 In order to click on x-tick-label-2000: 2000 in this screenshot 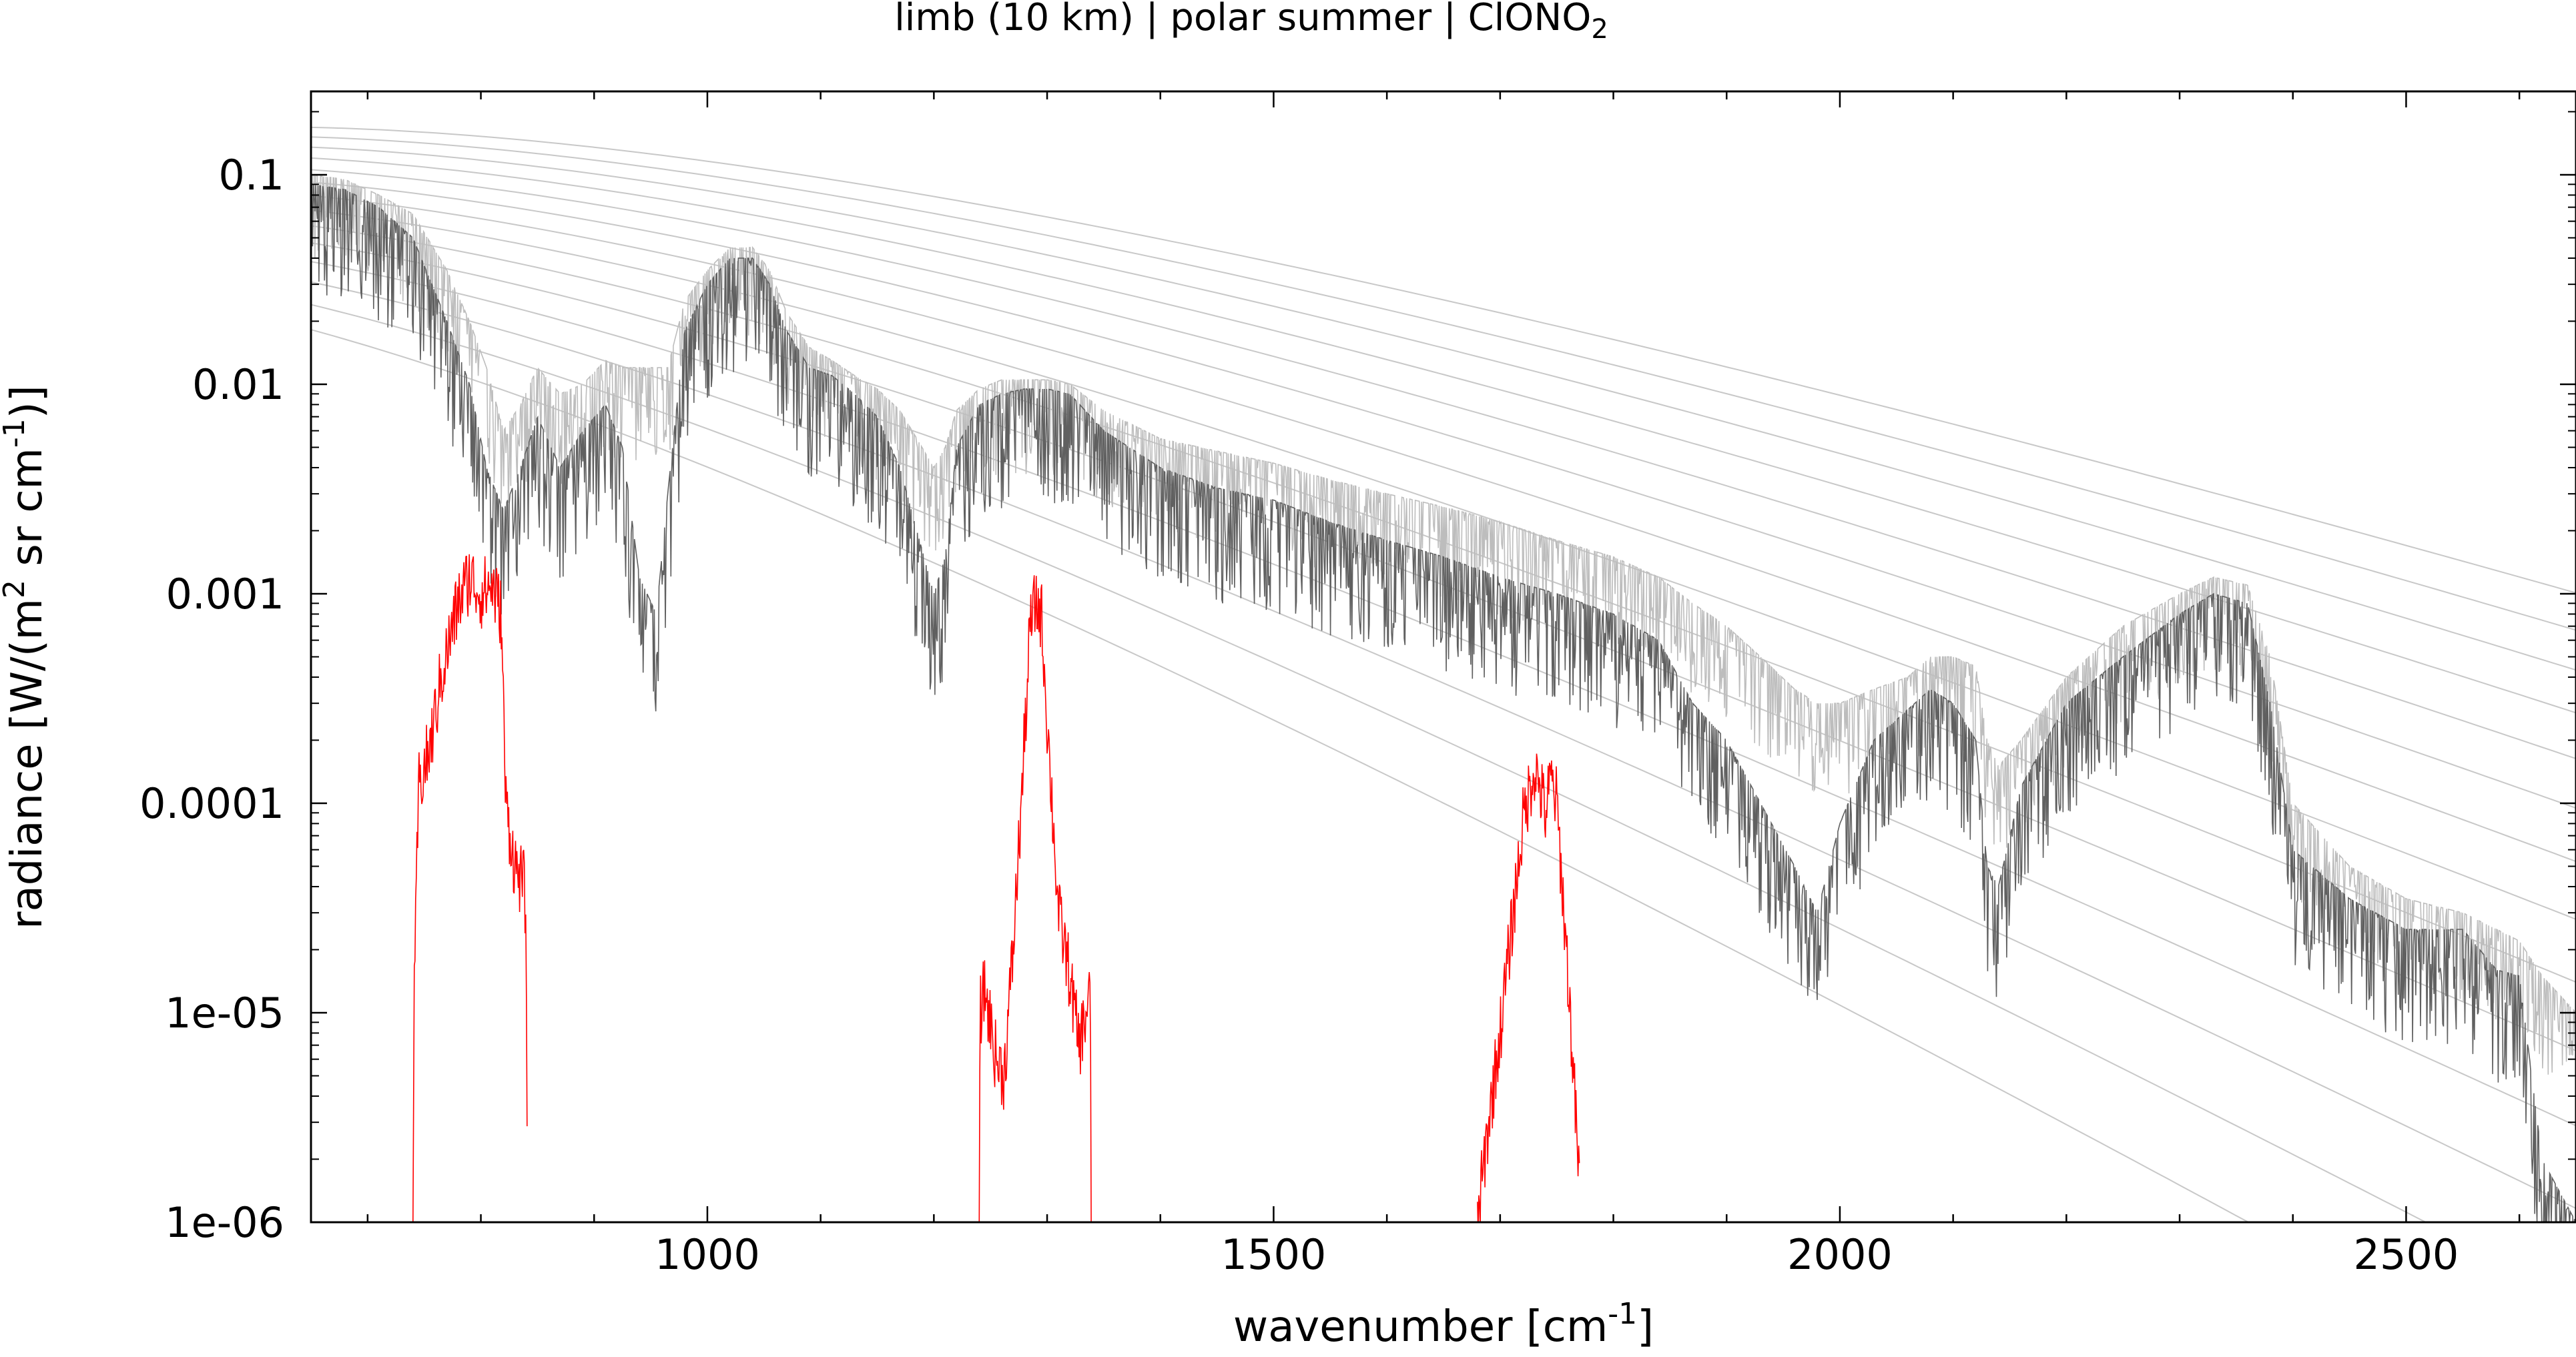, I will do `click(1840, 1254)`.